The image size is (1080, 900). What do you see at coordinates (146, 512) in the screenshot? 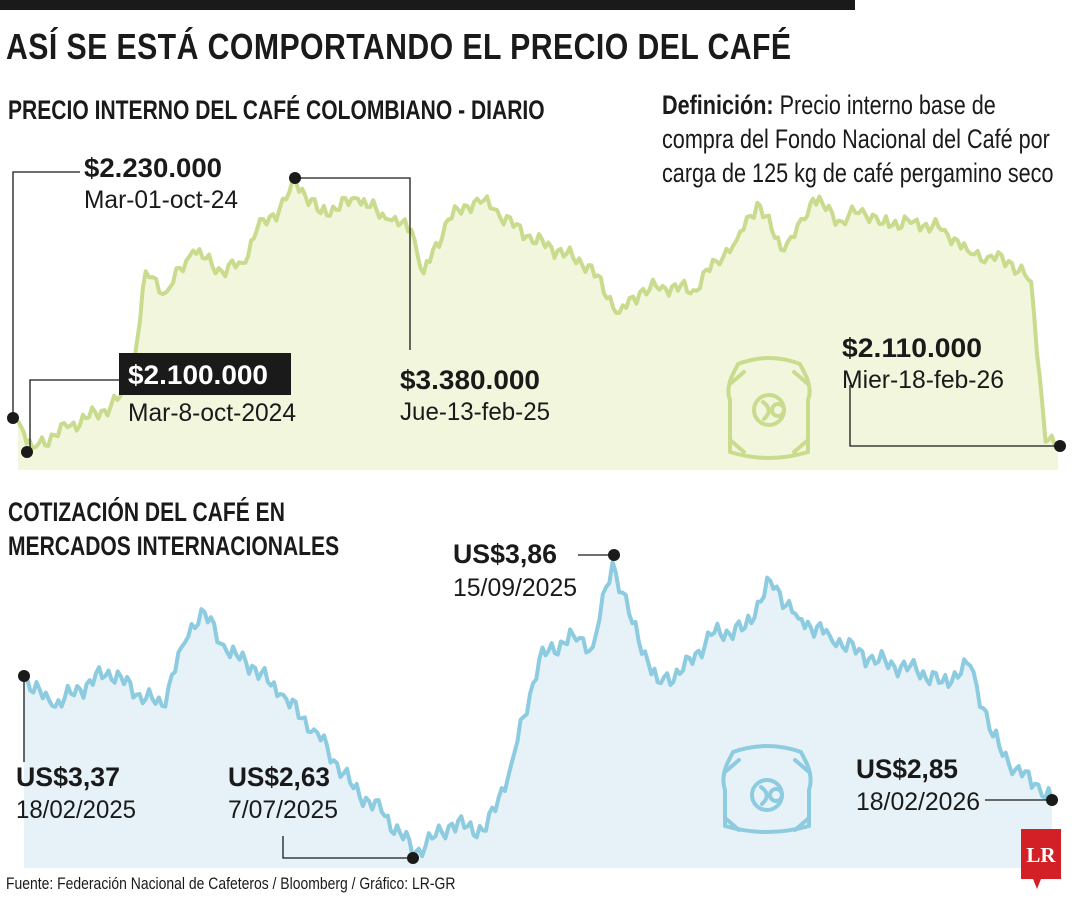
I see `chart2-title-line1: COTIZACIÓN DEL CAFÉ EN` at bounding box center [146, 512].